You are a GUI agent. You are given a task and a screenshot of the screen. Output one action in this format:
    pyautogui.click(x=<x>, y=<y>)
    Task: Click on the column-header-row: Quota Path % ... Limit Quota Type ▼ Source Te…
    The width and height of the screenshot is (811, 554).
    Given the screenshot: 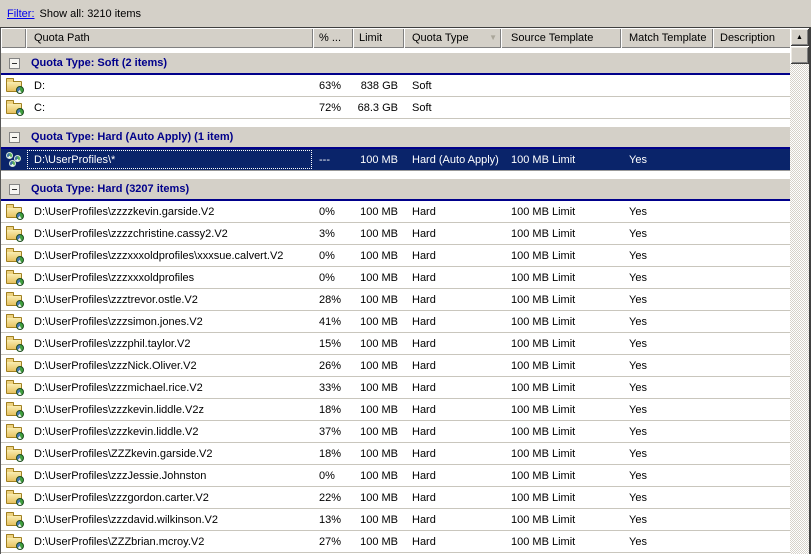 What is the action you would take?
    pyautogui.click(x=396, y=38)
    